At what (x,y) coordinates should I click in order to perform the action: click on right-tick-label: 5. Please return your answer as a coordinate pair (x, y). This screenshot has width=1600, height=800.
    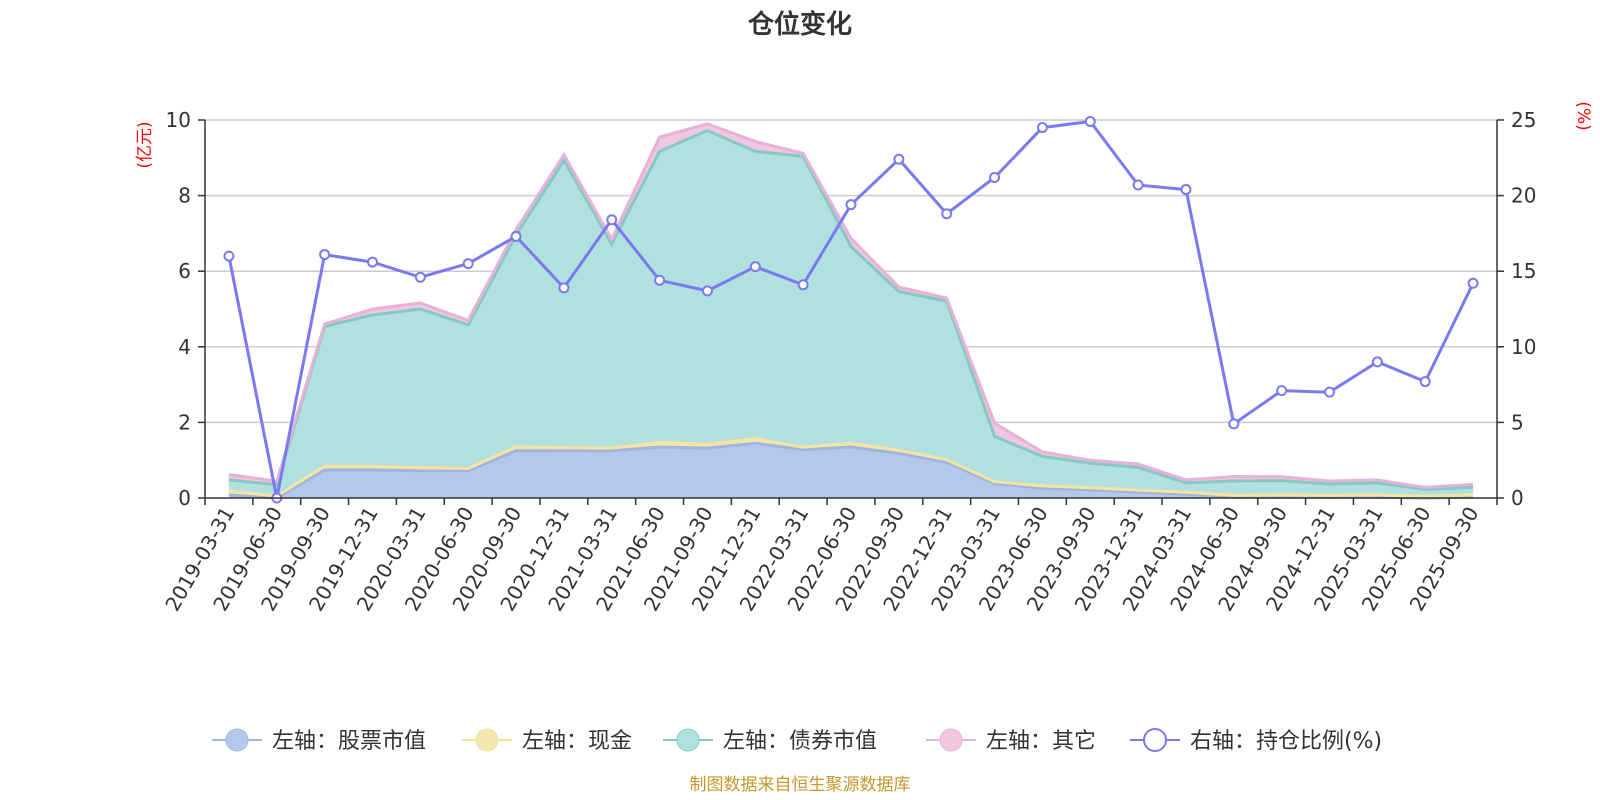
    Looking at the image, I should click on (1517, 422).